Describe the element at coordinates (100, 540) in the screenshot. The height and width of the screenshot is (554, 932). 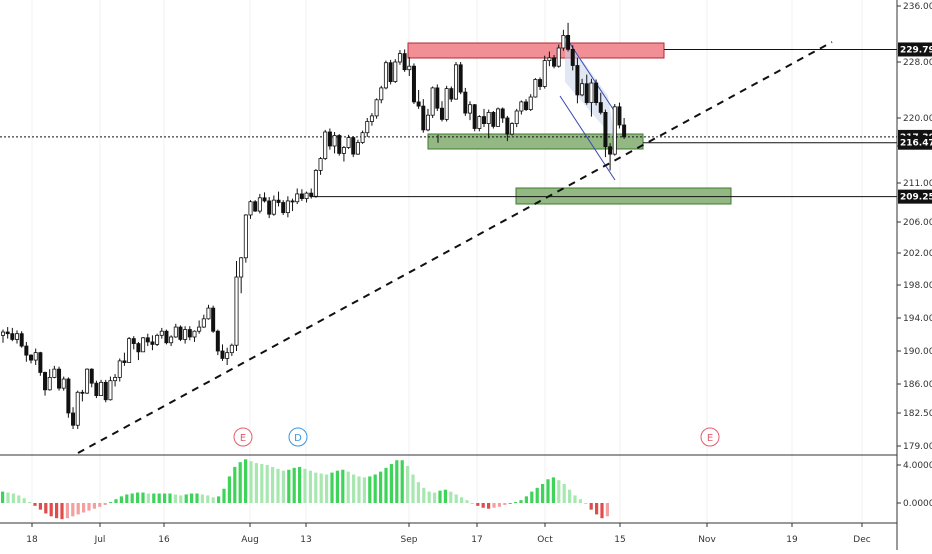
I see `x-tick-label: Jul` at that location.